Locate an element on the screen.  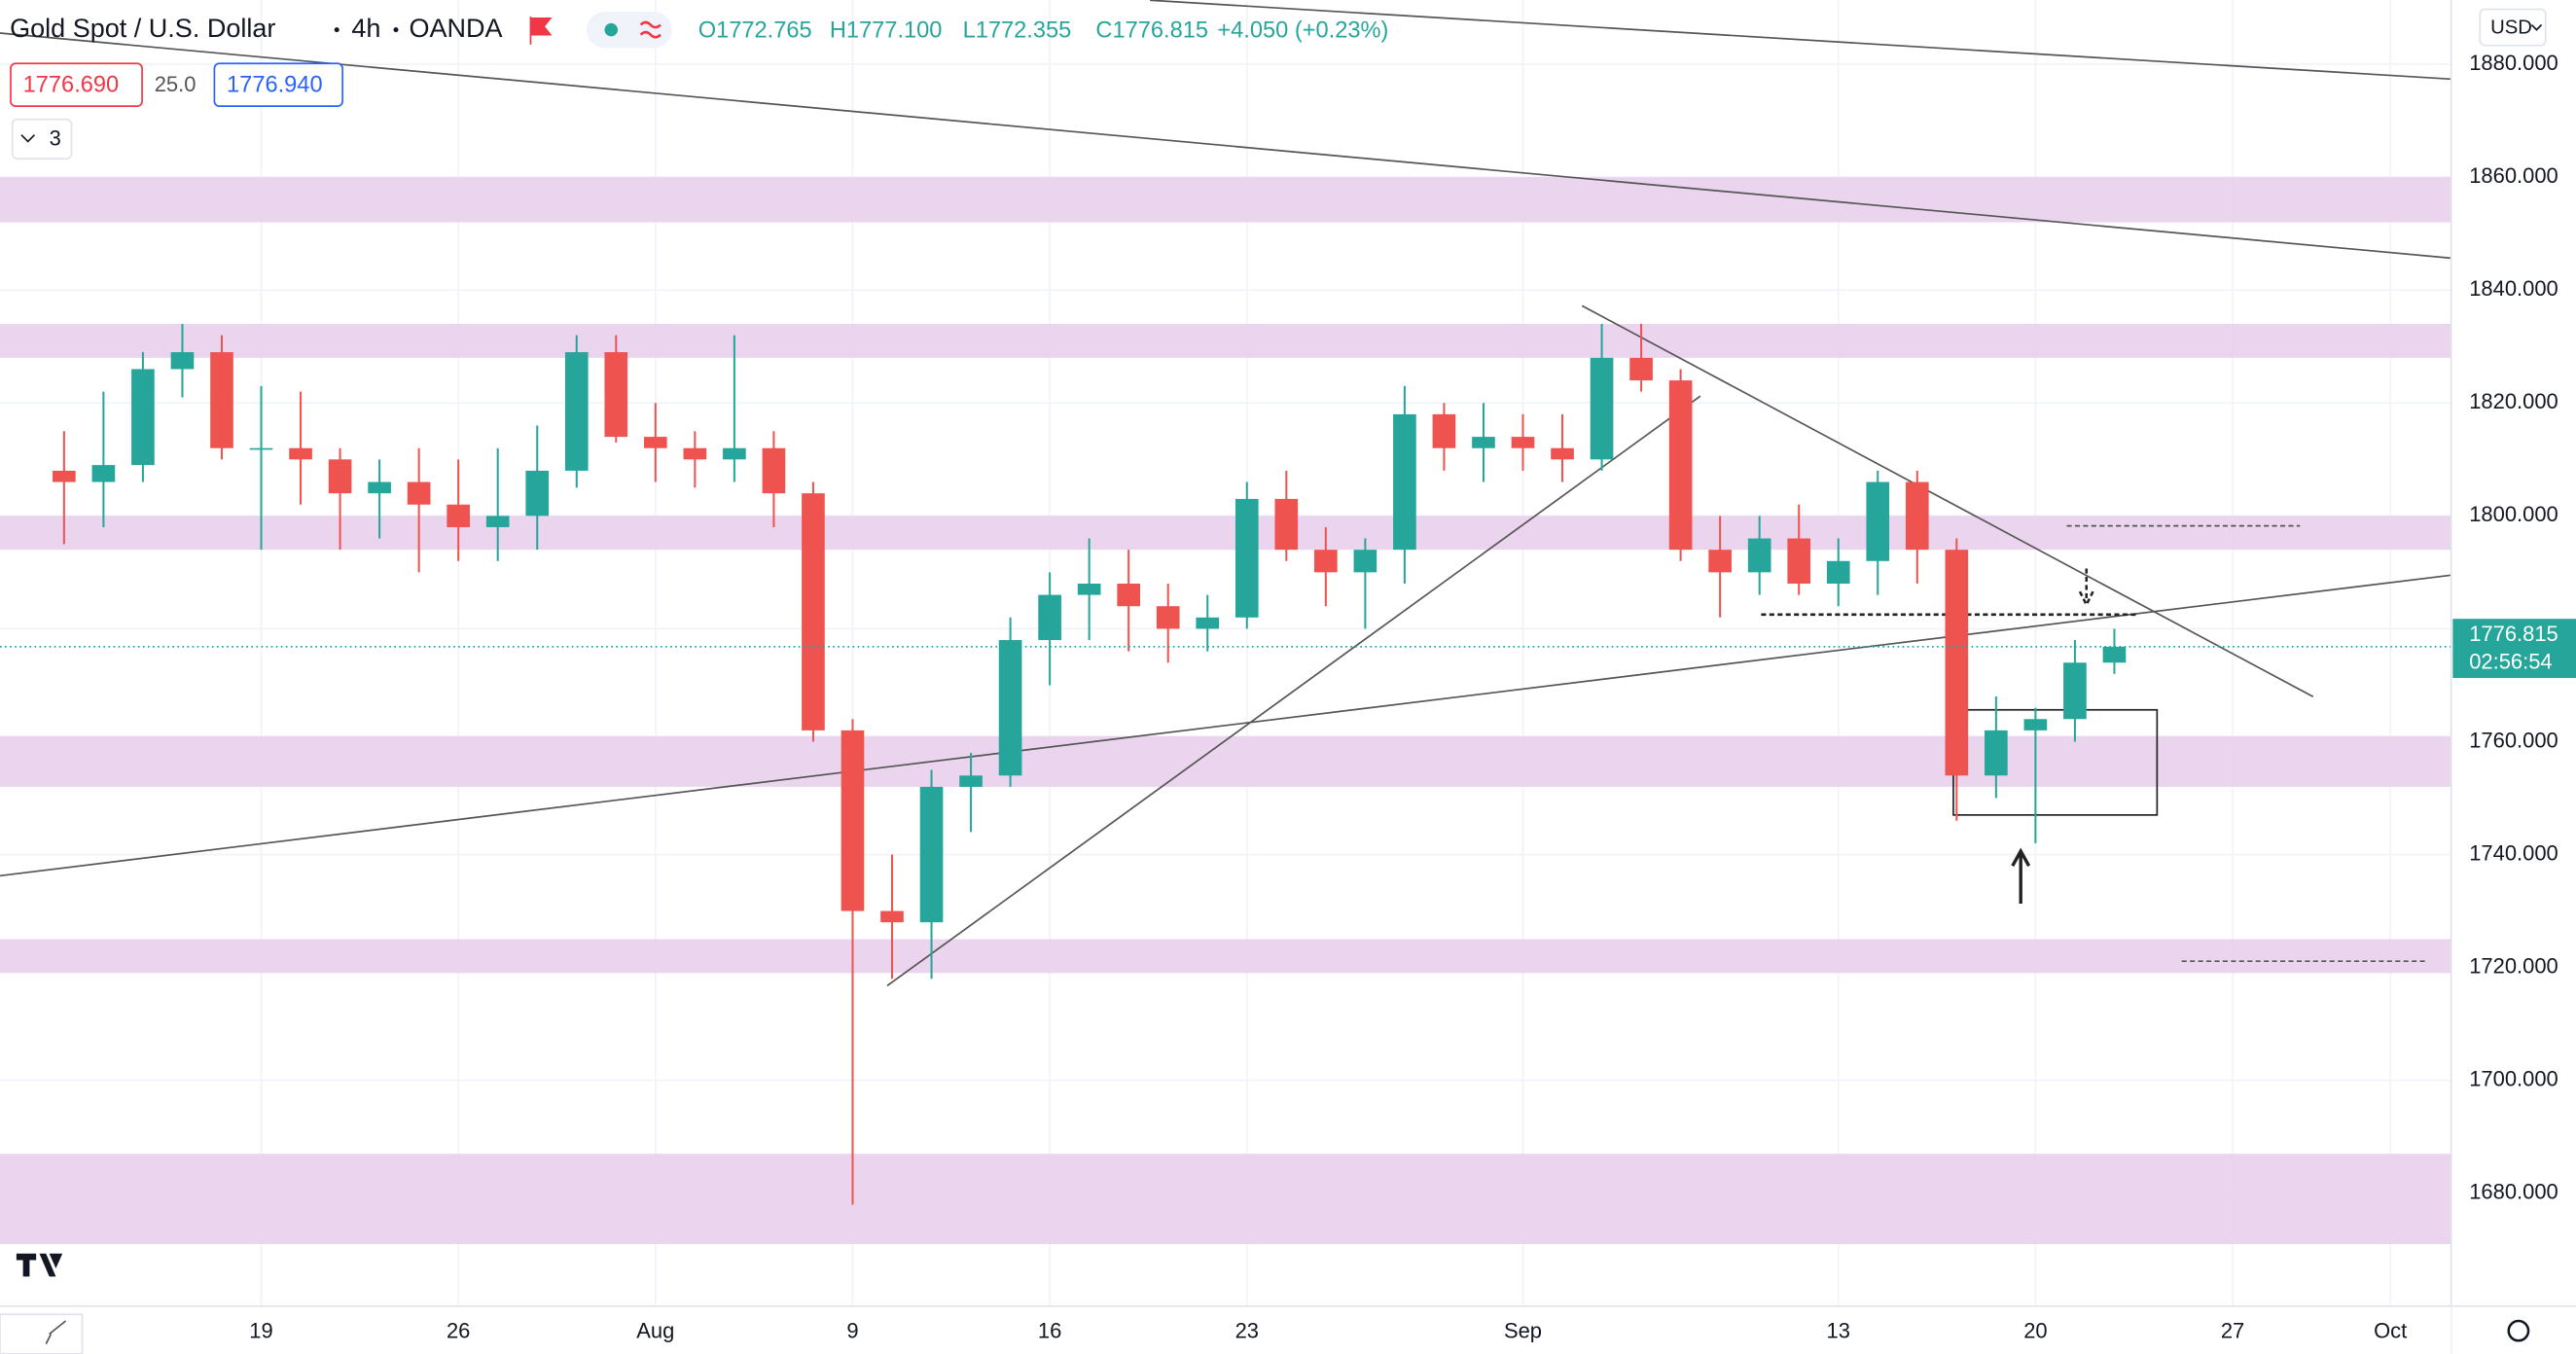
status-pill is located at coordinates (629, 30).